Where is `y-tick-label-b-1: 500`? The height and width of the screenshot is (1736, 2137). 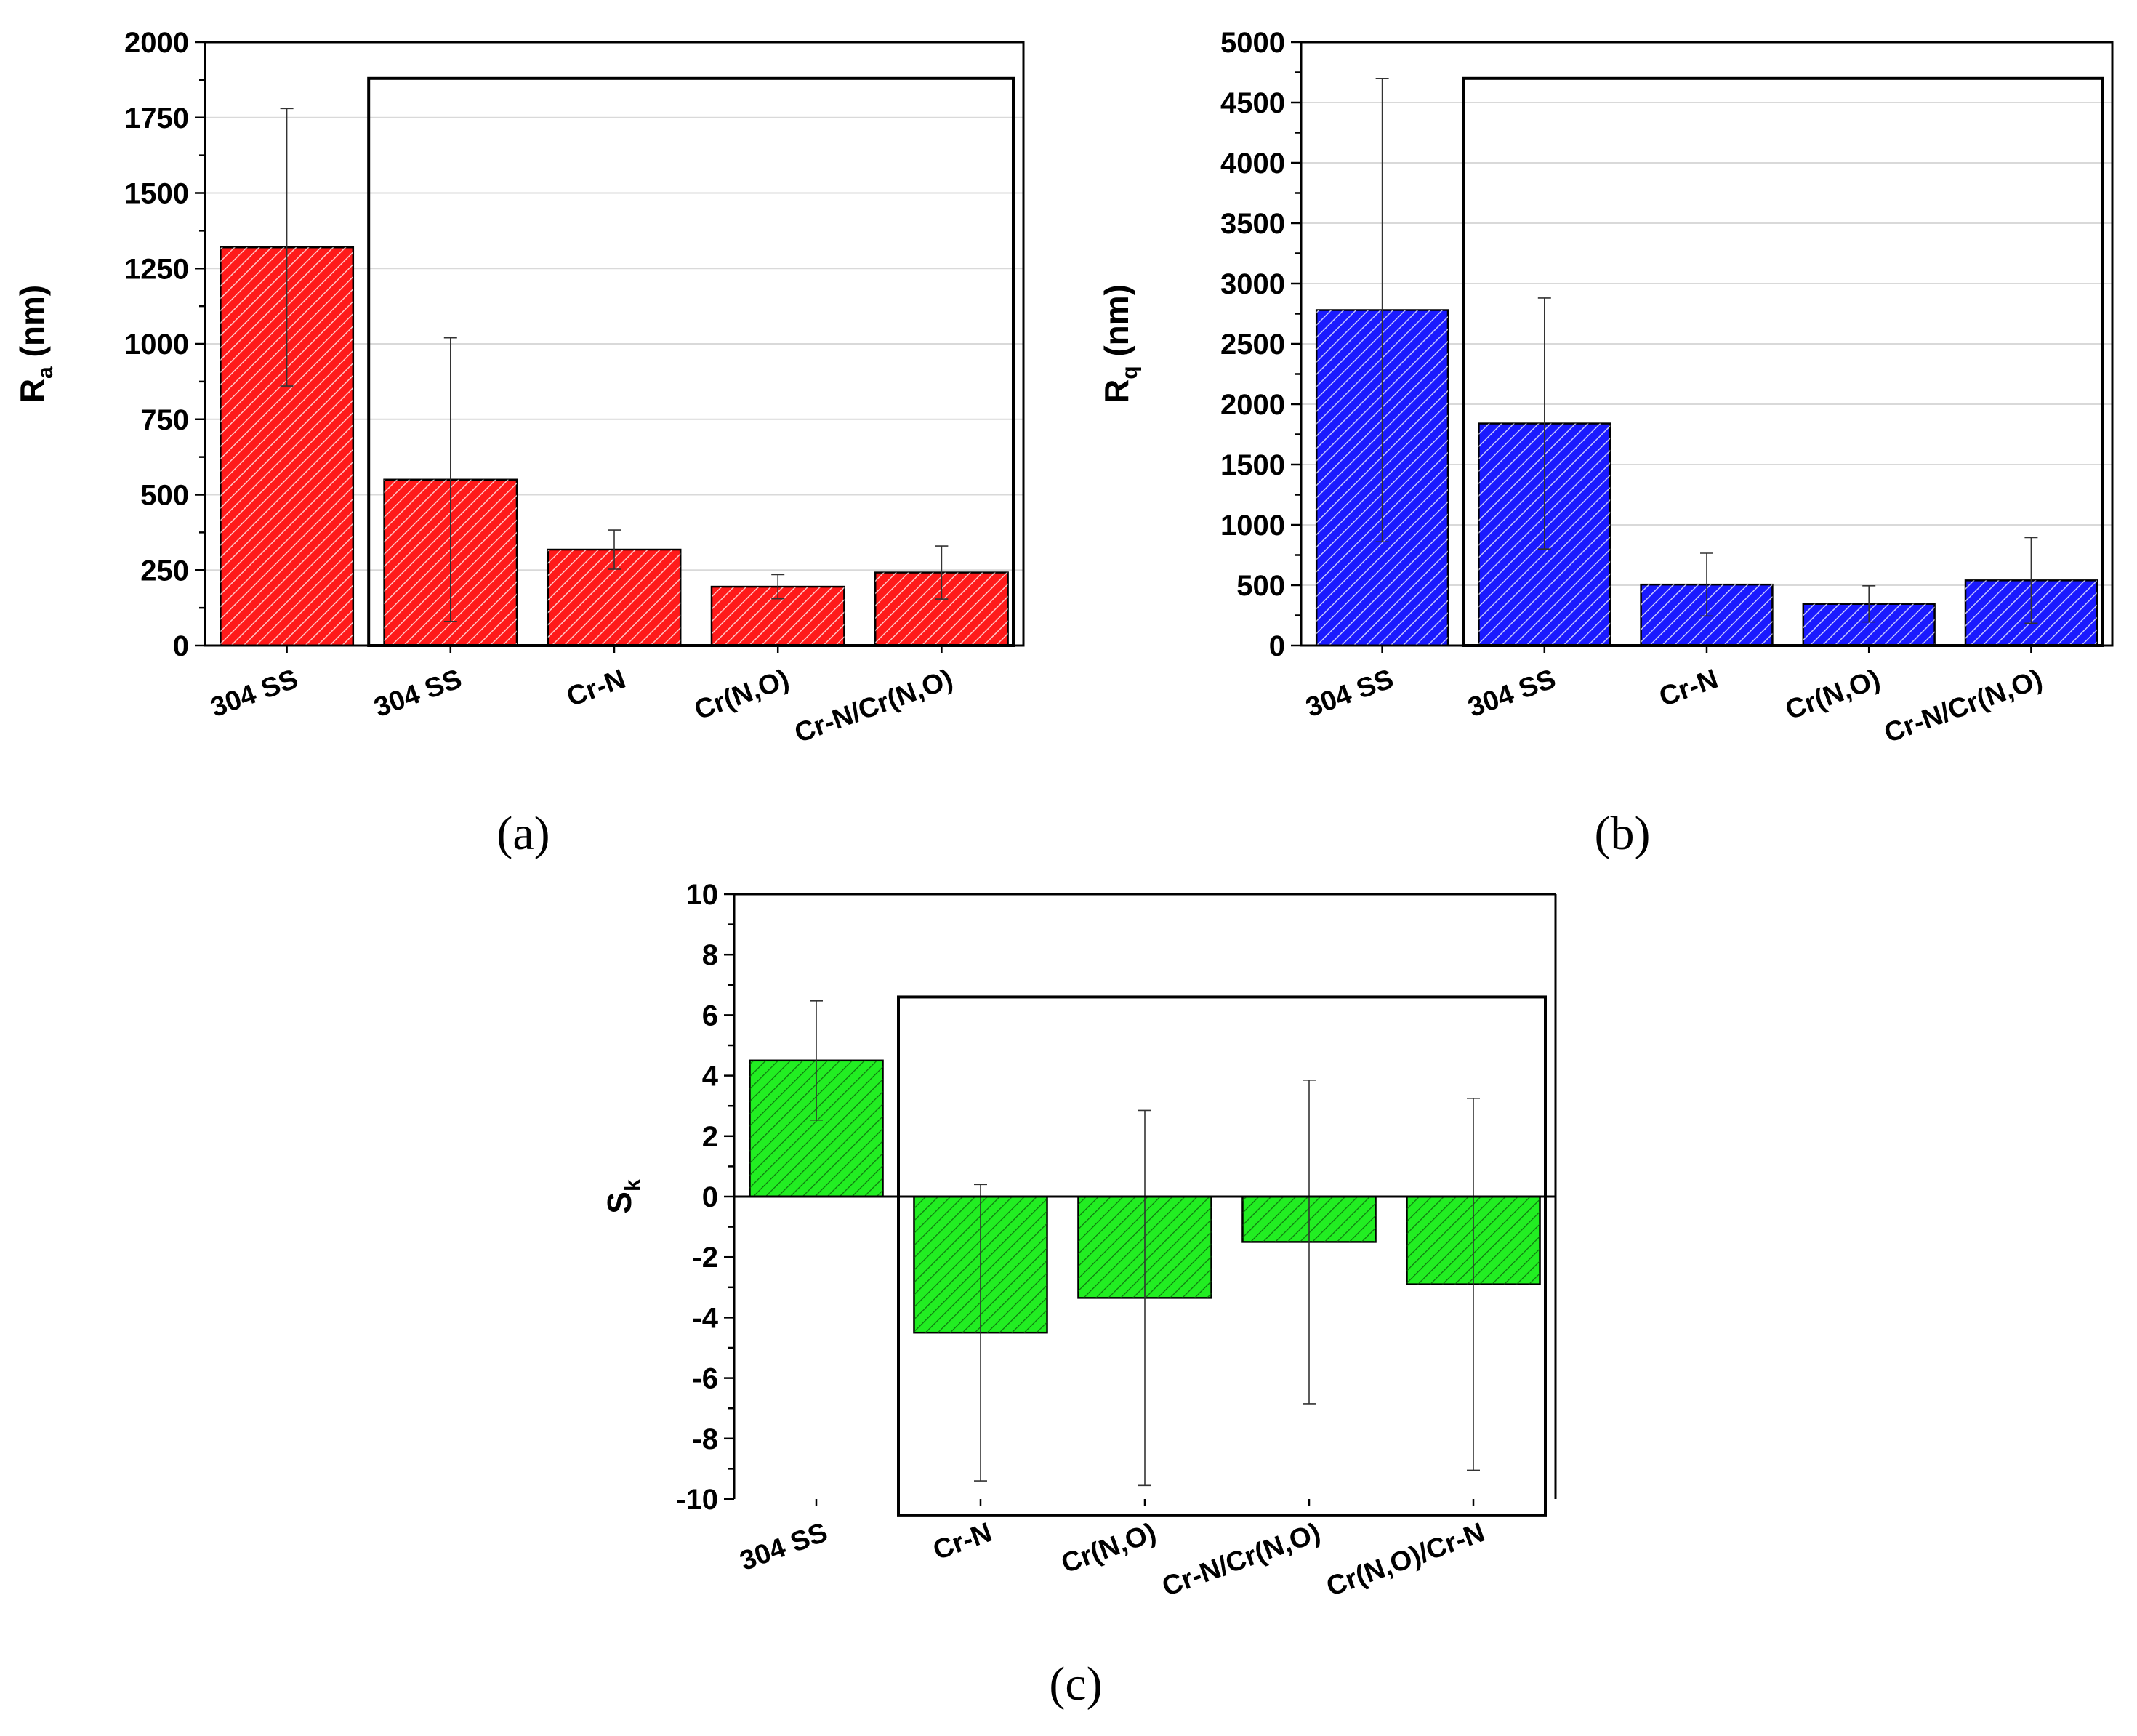 y-tick-label-b-1: 500 is located at coordinates (1261, 586).